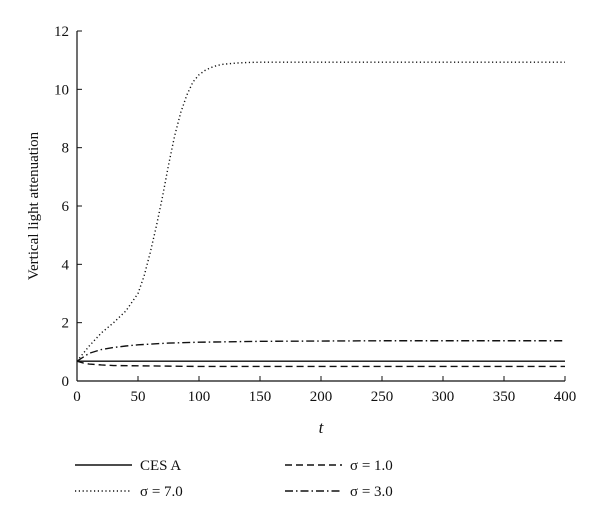 Image resolution: width=600 pixels, height=525 pixels. Describe the element at coordinates (320, 364) in the screenshot. I see `series-line-dashed` at that location.